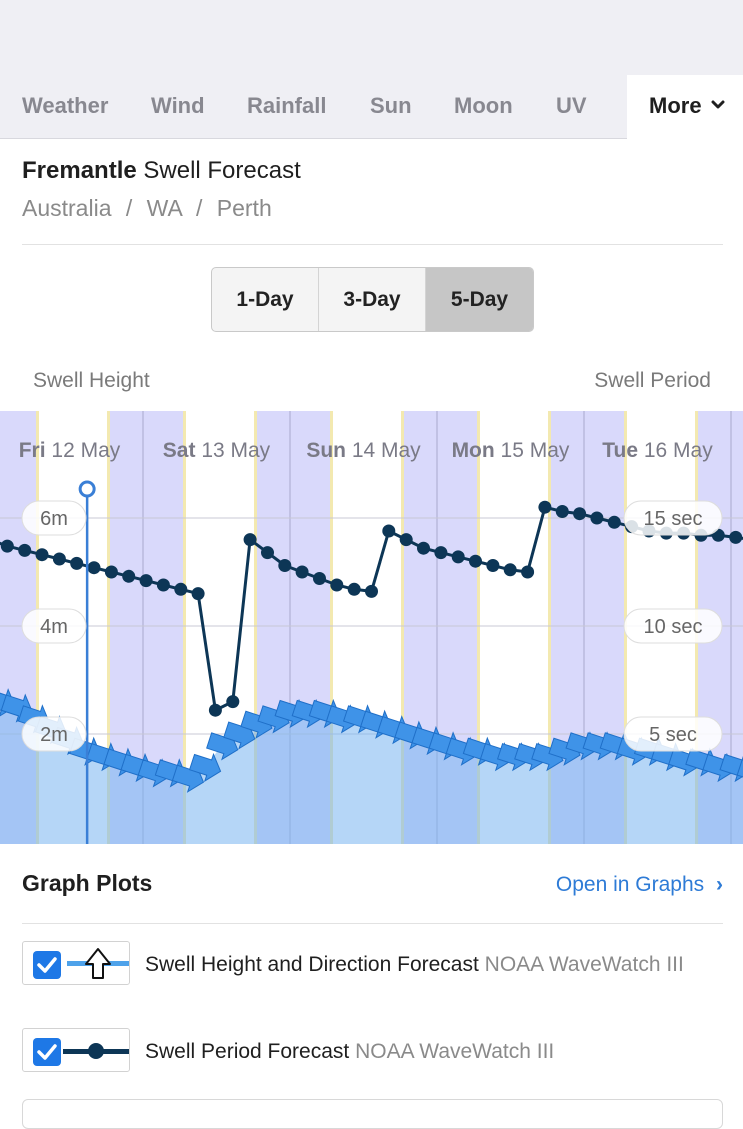  I want to click on checkbox-swell-period, so click(47, 1052).